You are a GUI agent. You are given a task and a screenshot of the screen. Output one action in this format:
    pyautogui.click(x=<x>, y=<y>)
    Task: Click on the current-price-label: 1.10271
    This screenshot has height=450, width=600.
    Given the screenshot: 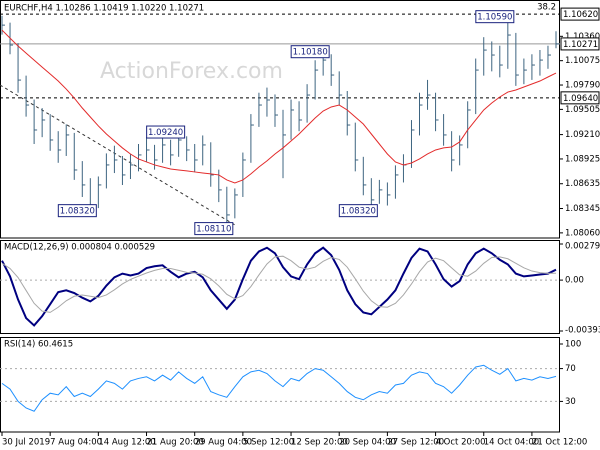 What is the action you would take?
    pyautogui.click(x=580, y=45)
    